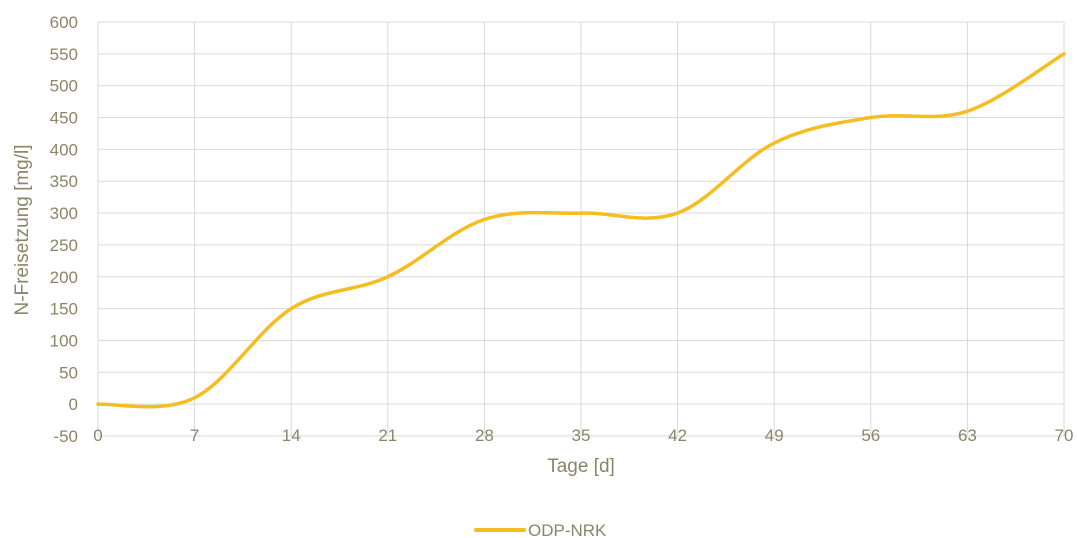  What do you see at coordinates (581, 466) in the screenshot?
I see `x-axis-title: Tage [d]` at bounding box center [581, 466].